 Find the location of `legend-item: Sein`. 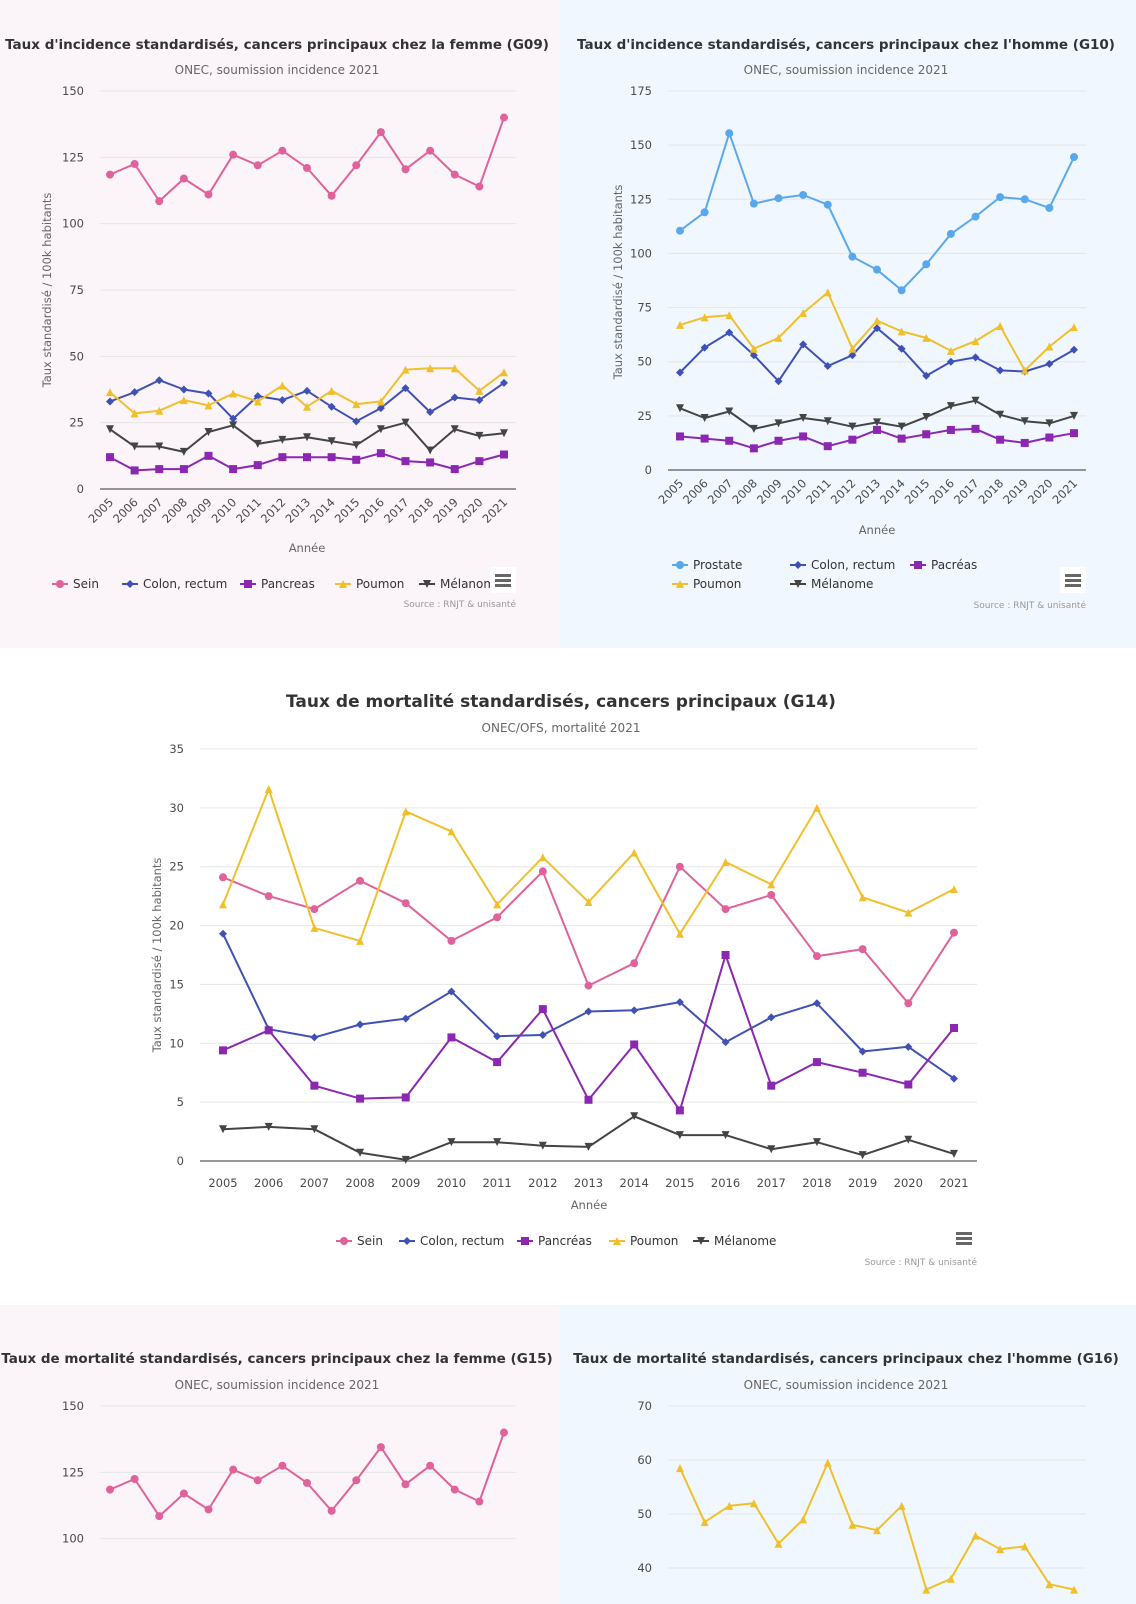

legend-item: Sein is located at coordinates (359, 1241).